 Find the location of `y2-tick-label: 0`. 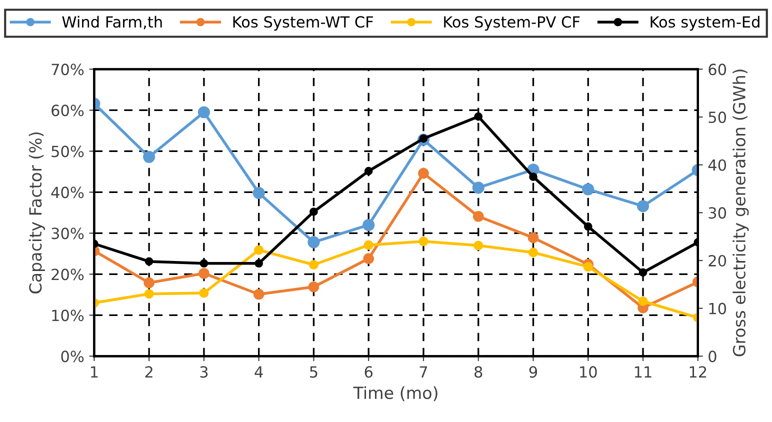

y2-tick-label: 0 is located at coordinates (712, 356).